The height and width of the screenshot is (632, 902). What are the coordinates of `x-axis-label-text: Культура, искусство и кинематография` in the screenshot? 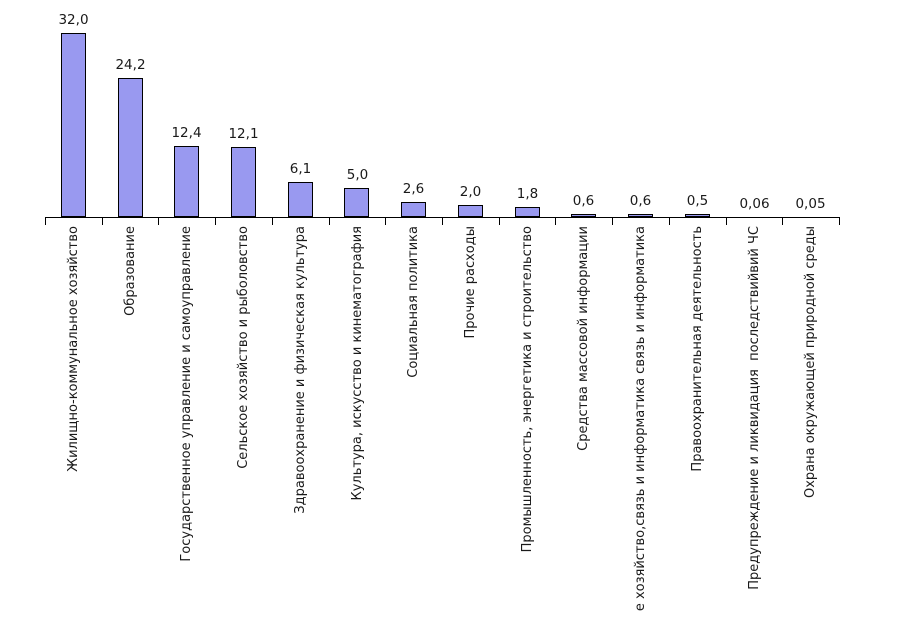 It's located at (357, 363).